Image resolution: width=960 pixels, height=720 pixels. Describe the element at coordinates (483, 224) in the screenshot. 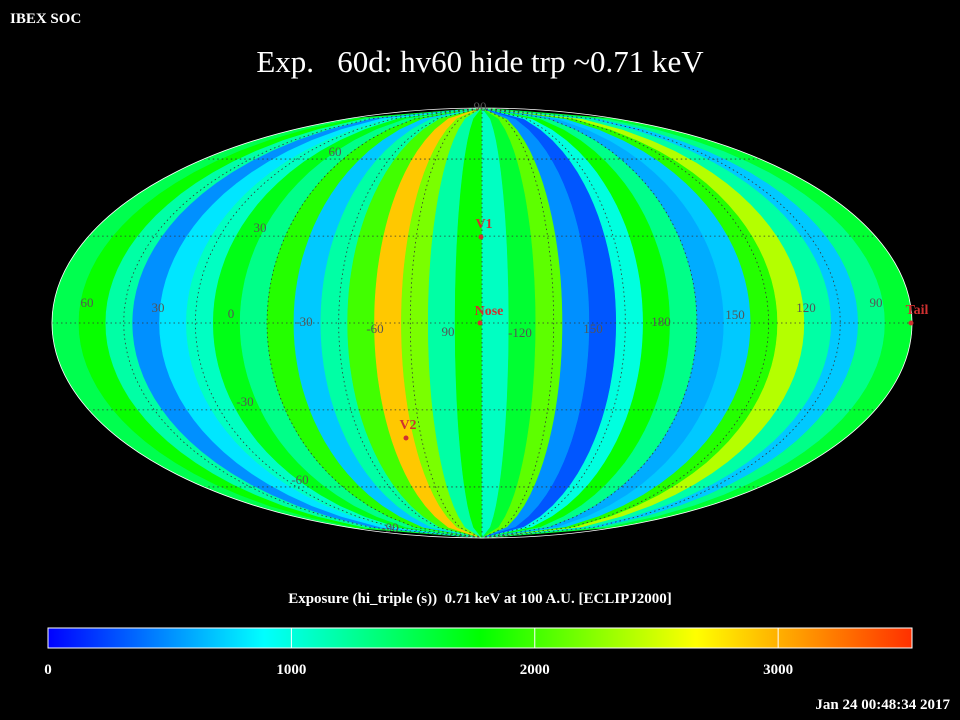

I see `marker-label: V1` at that location.